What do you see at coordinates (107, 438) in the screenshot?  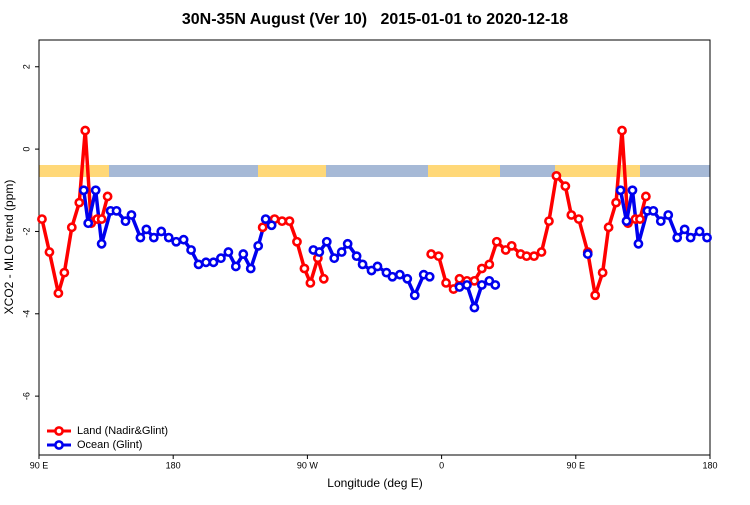 I see `legend: Land (Nadir&Glint) Ocean (Glint)` at bounding box center [107, 438].